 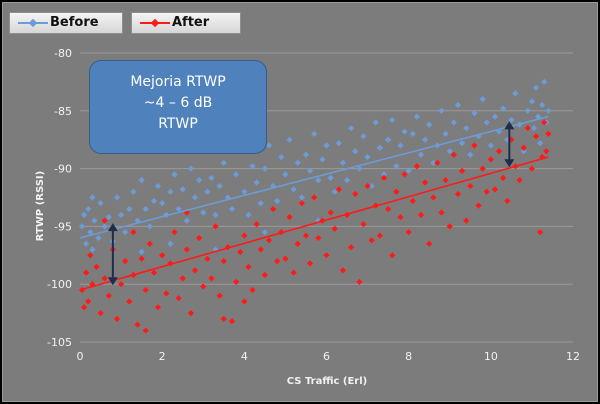 What do you see at coordinates (66, 23) in the screenshot?
I see `legend-item-before: Before` at bounding box center [66, 23].